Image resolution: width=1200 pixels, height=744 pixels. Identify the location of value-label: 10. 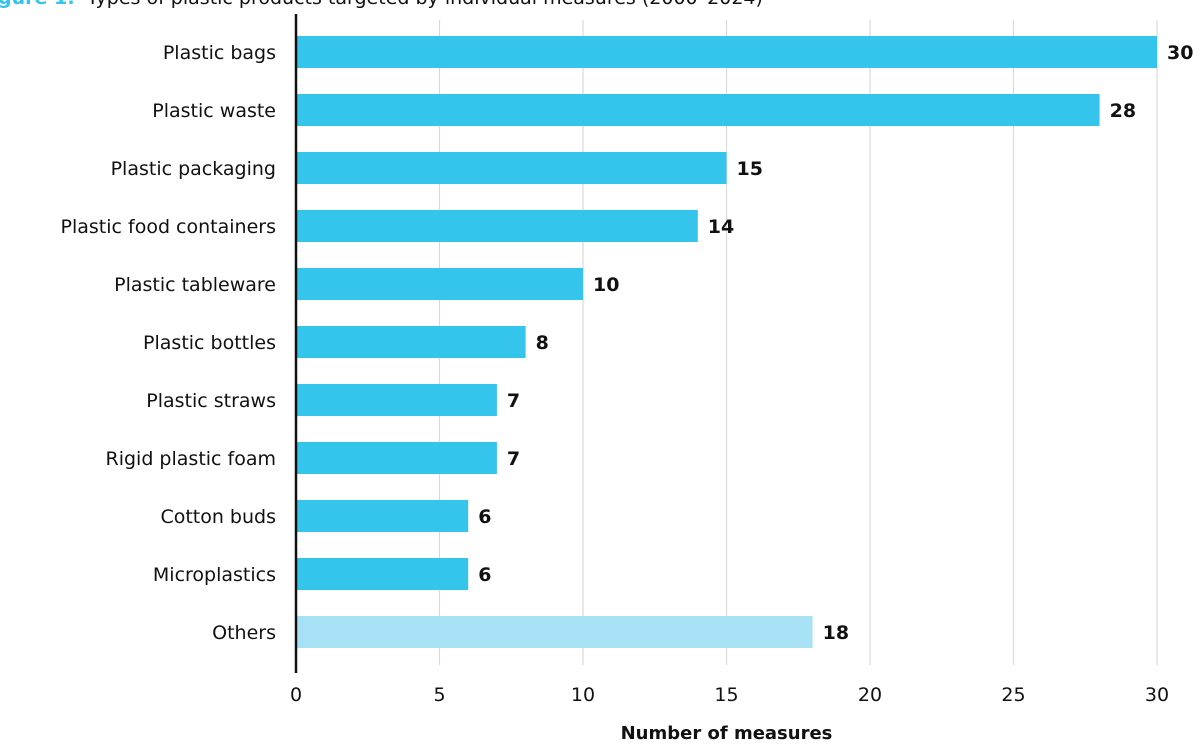
(606, 285).